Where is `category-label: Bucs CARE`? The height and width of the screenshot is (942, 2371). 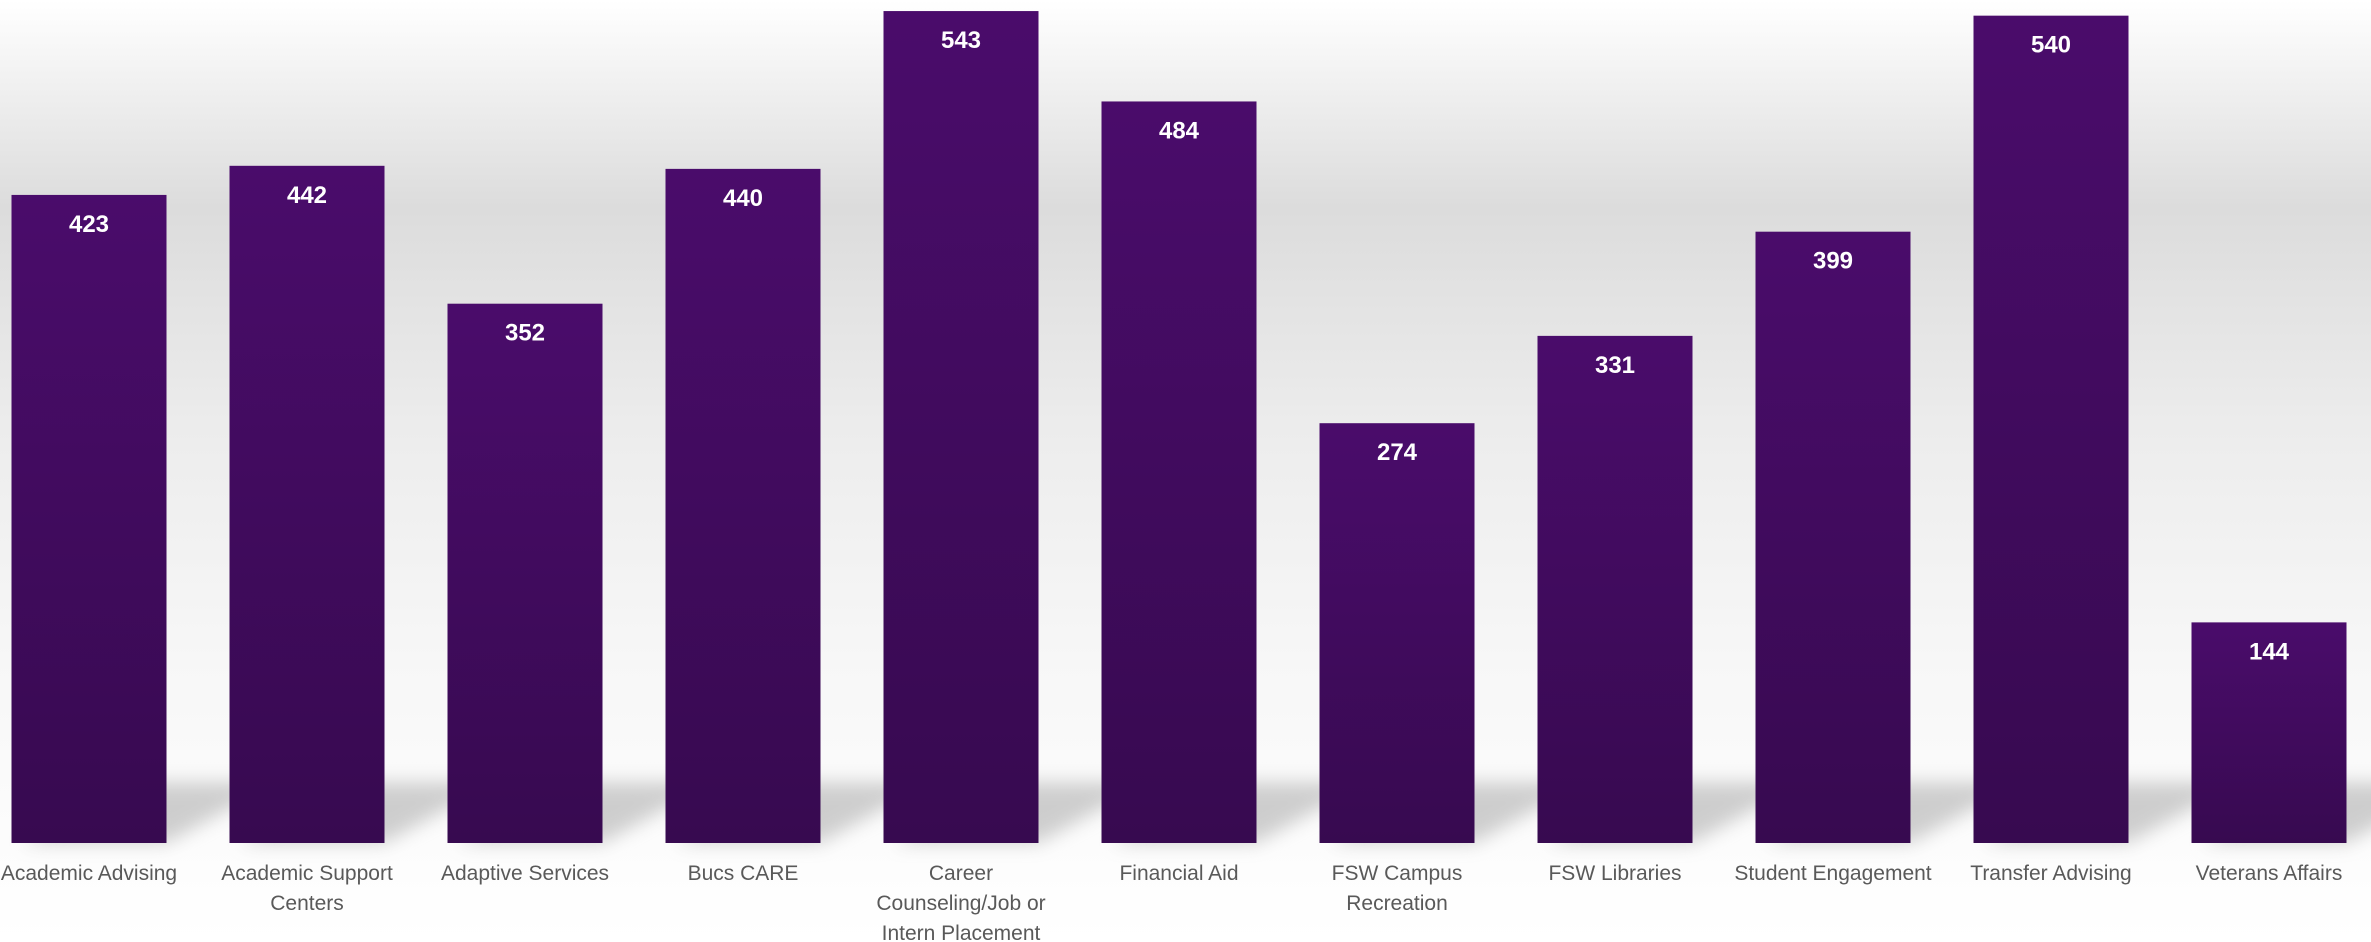
category-label: Bucs CARE is located at coordinates (743, 873).